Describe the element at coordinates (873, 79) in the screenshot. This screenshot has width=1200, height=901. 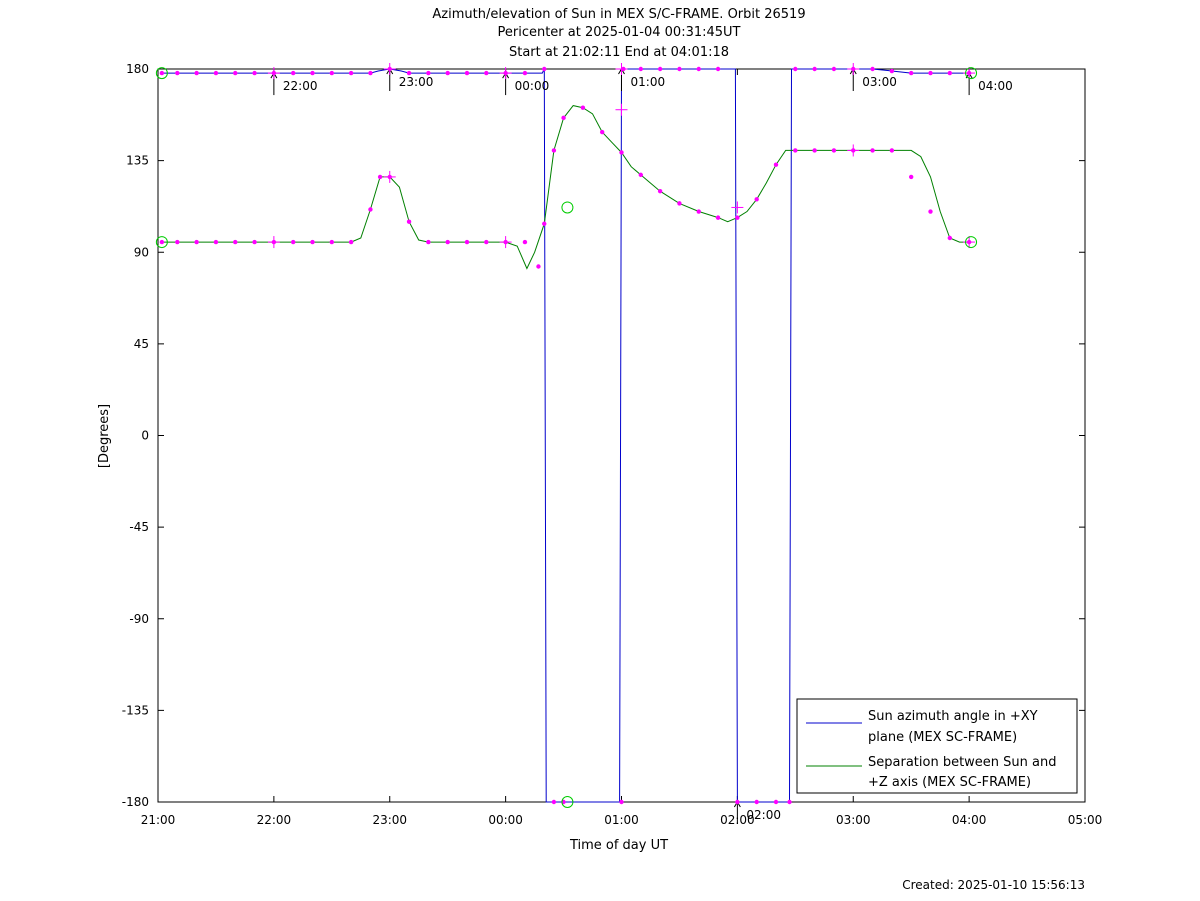
I see `hour-annotation-5: 03:00` at that location.